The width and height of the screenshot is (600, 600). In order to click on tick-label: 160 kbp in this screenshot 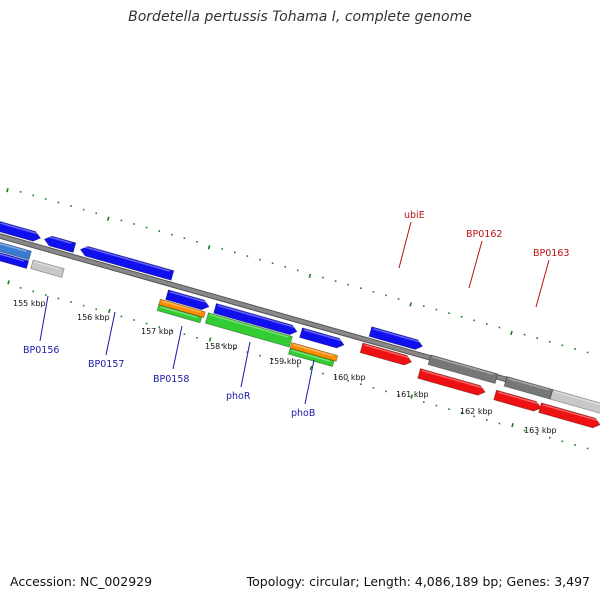, I will do `click(349, 377)`.